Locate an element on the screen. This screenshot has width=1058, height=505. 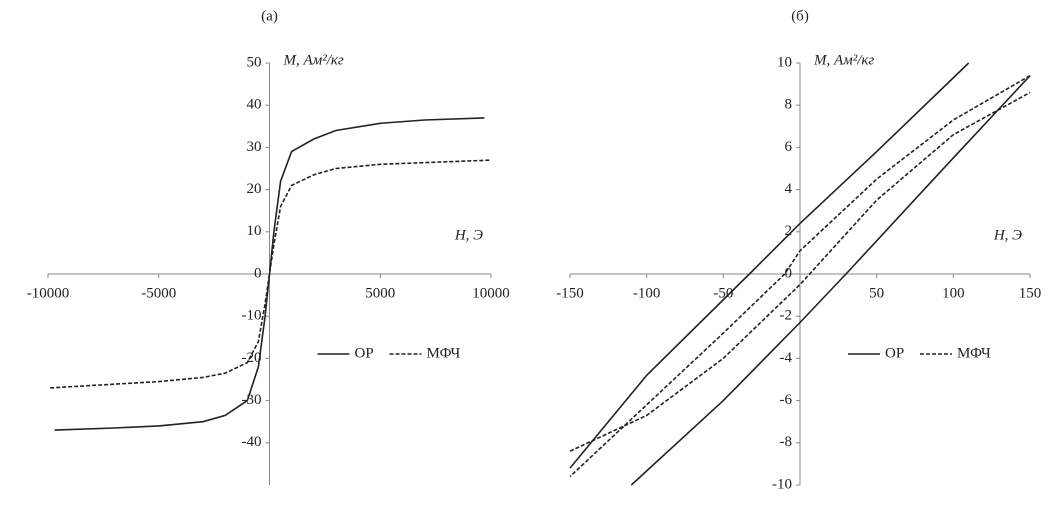
panel-title: (б) is located at coordinates (800, 16).